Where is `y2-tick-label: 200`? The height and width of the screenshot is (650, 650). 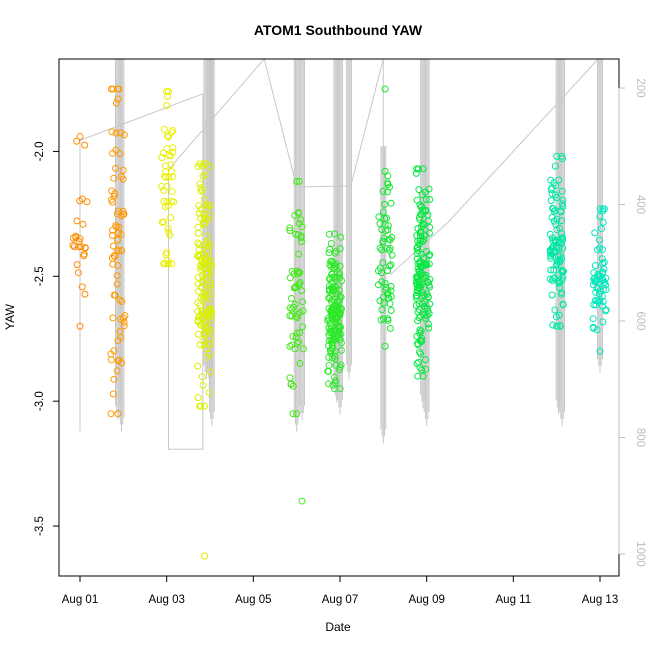 y2-tick-label: 200 is located at coordinates (640, 87).